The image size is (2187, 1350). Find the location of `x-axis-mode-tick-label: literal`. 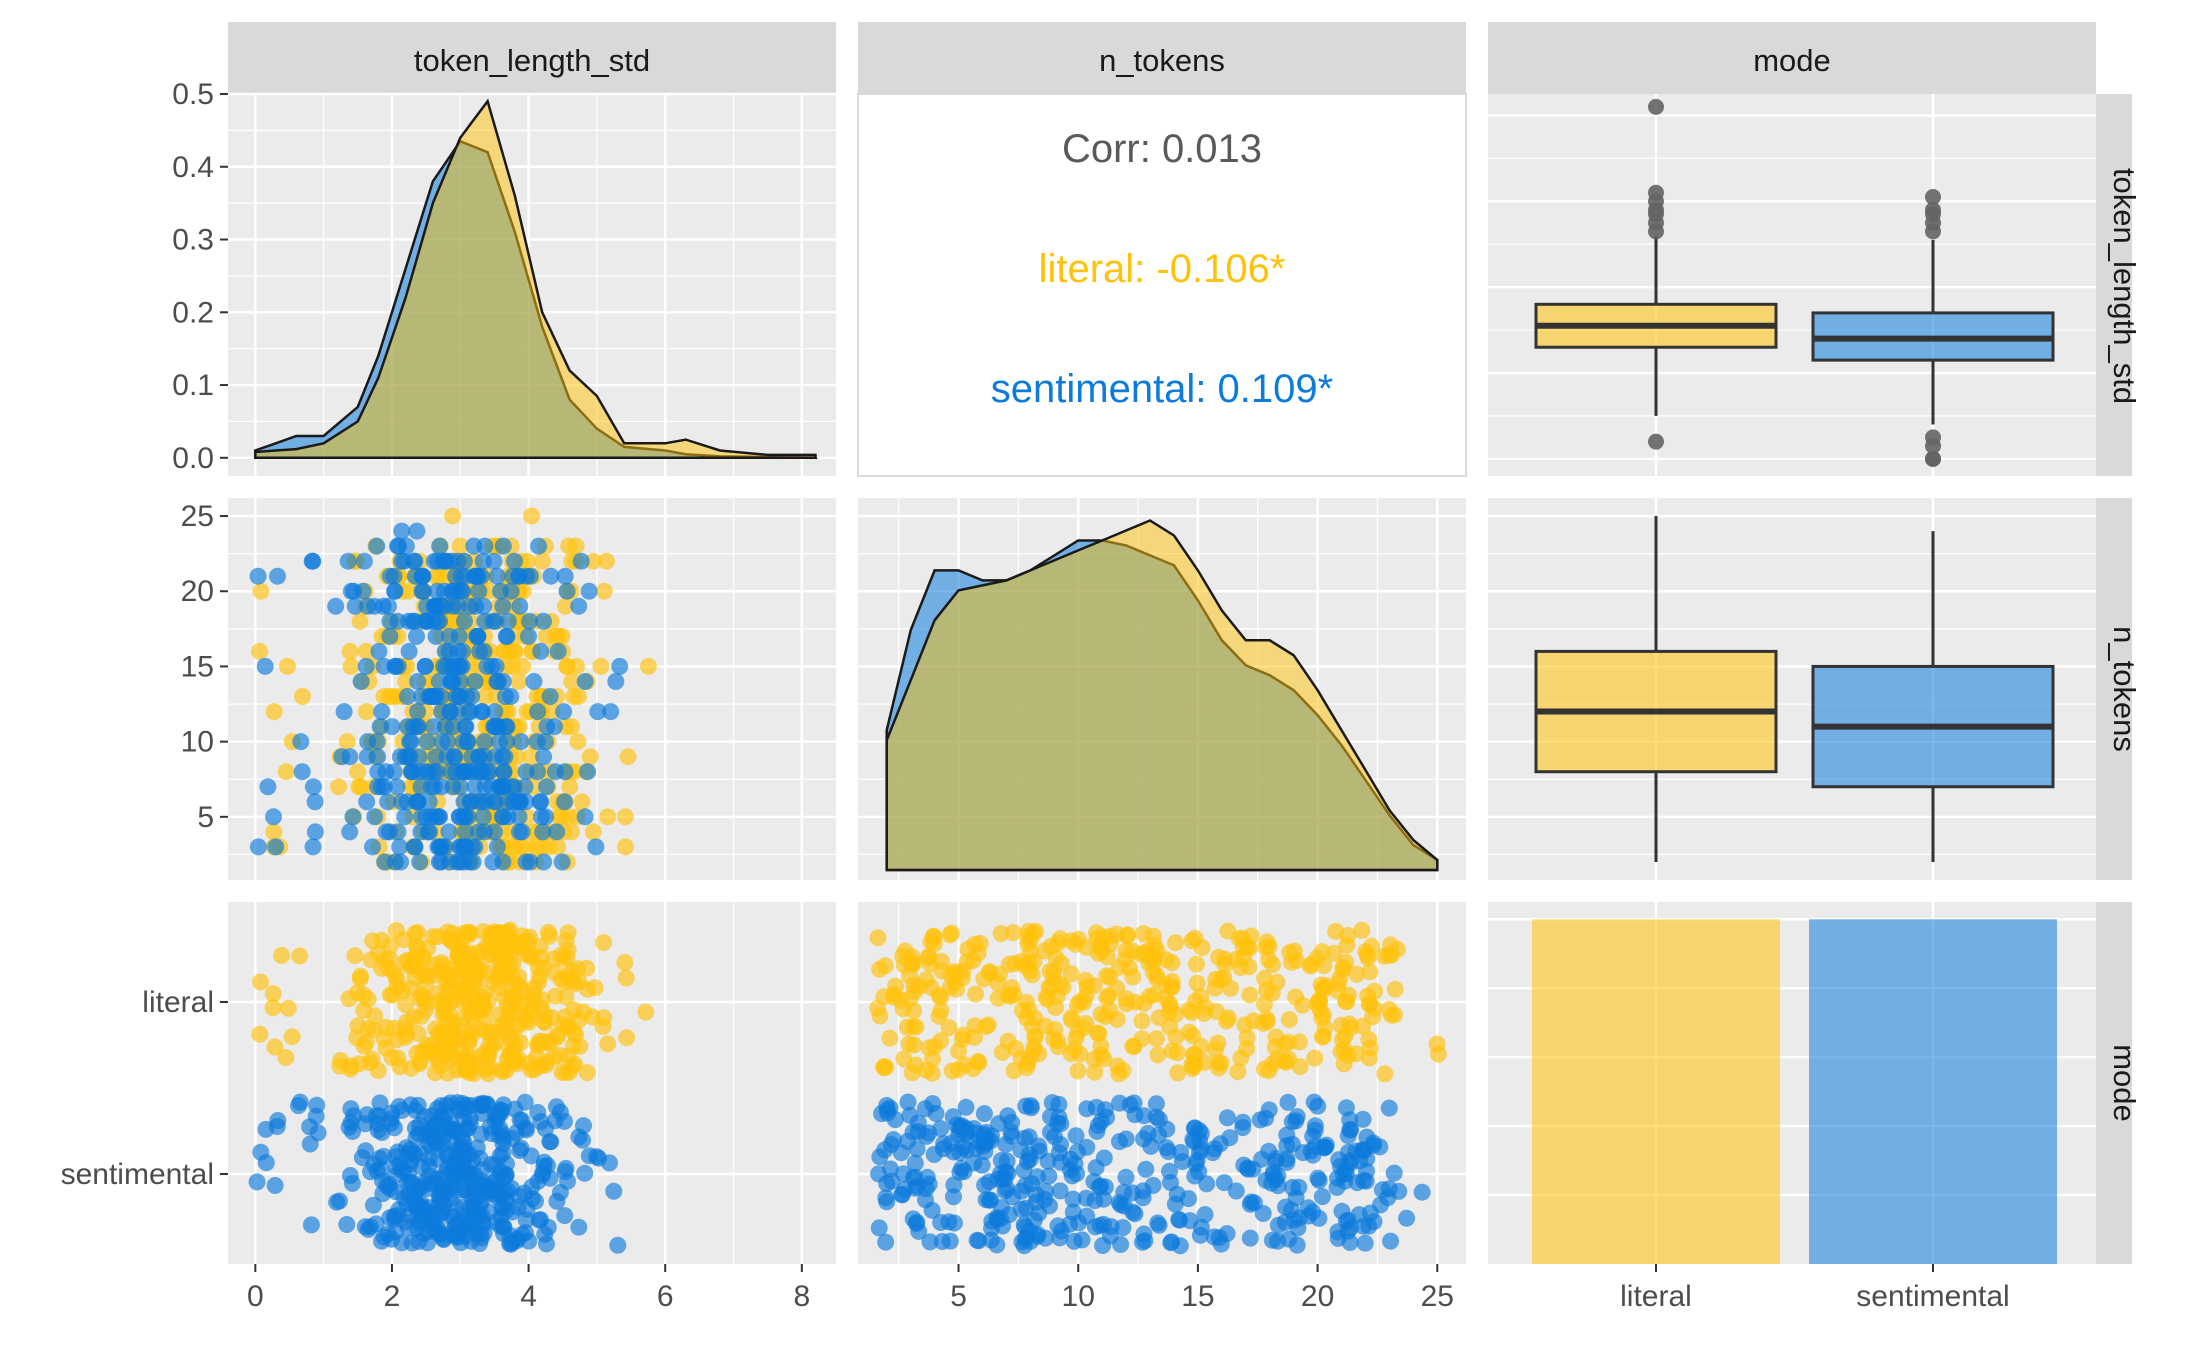

x-axis-mode-tick-label: literal is located at coordinates (1656, 1296).